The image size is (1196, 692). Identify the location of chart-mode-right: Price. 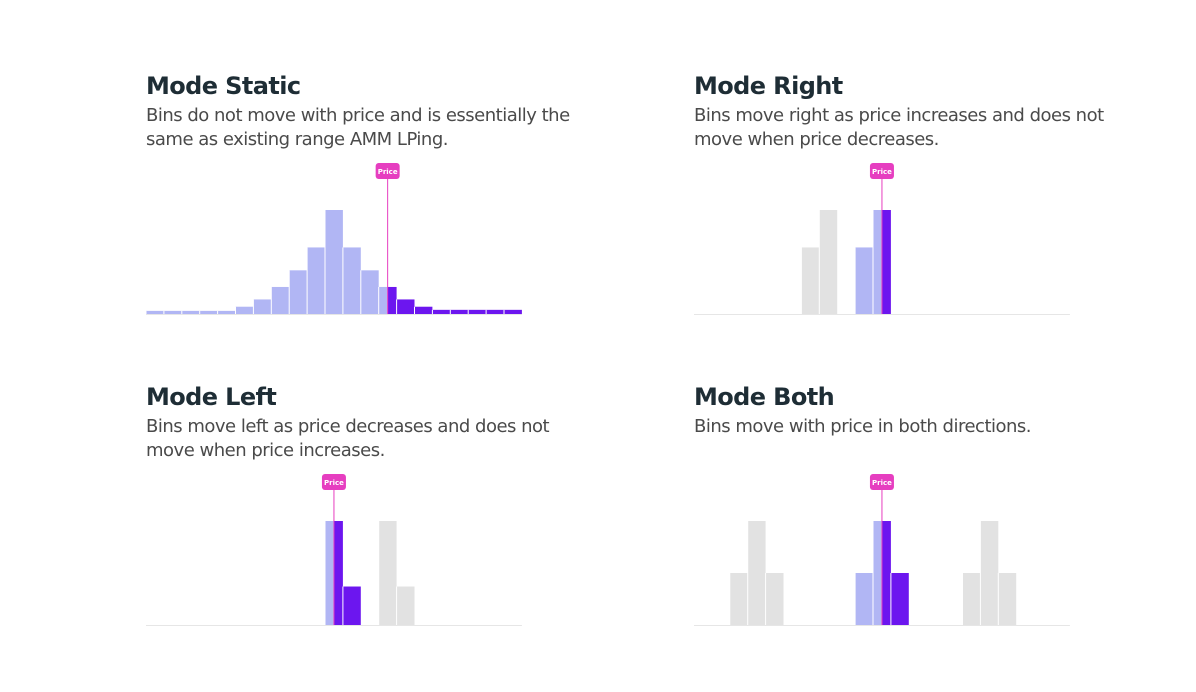
(882, 239).